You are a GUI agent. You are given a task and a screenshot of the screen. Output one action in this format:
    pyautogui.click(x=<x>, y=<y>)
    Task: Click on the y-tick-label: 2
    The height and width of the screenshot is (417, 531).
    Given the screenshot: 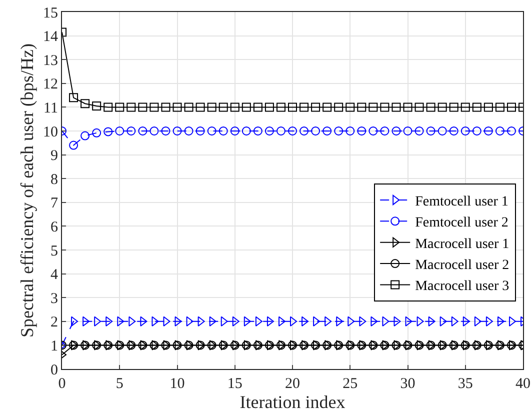 What is the action you would take?
    pyautogui.click(x=54, y=322)
    